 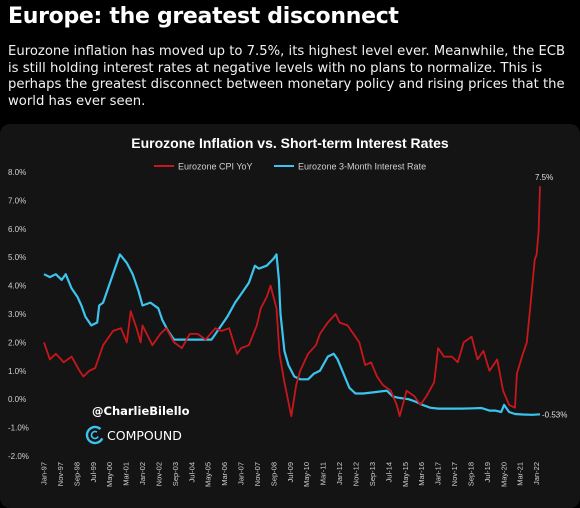 What do you see at coordinates (17, 342) in the screenshot?
I see `y-tick-label: 2.0%` at bounding box center [17, 342].